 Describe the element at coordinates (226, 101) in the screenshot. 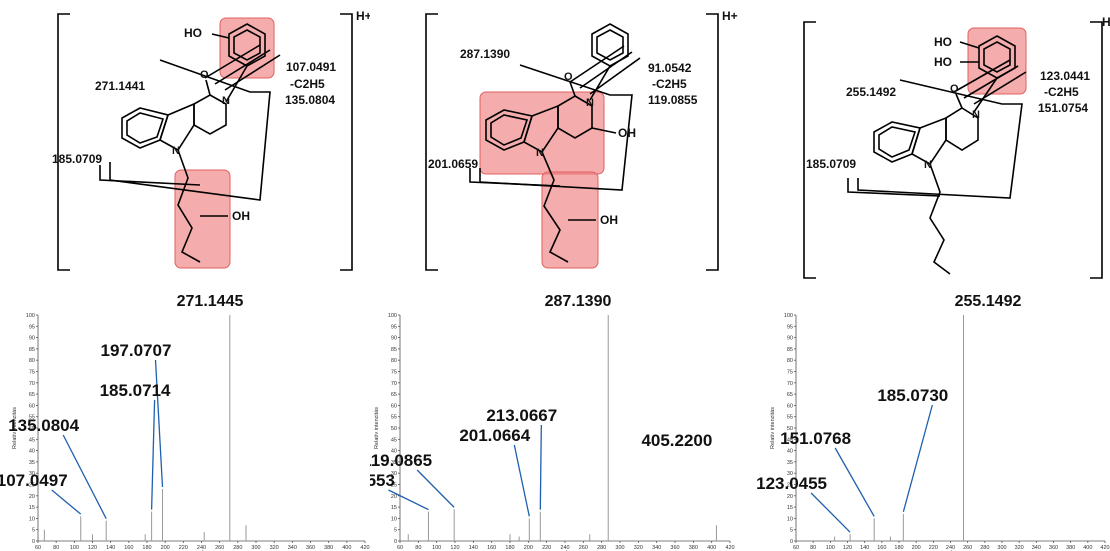

I see `amide-n-label: N` at that location.